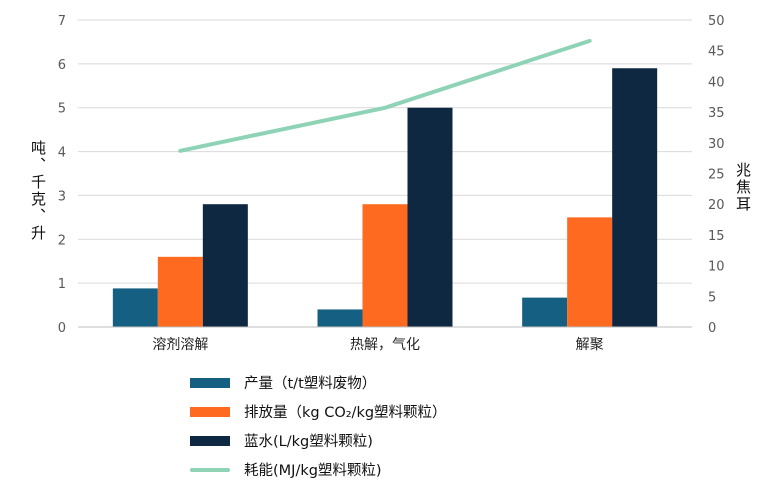  I want to click on y2-tick-label: 5, so click(712, 297).